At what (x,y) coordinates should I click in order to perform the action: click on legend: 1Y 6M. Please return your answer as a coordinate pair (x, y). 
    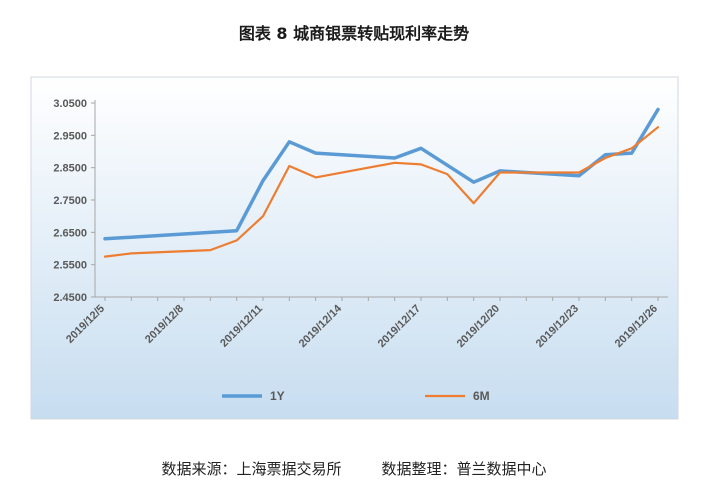
    Looking at the image, I should click on (356, 396).